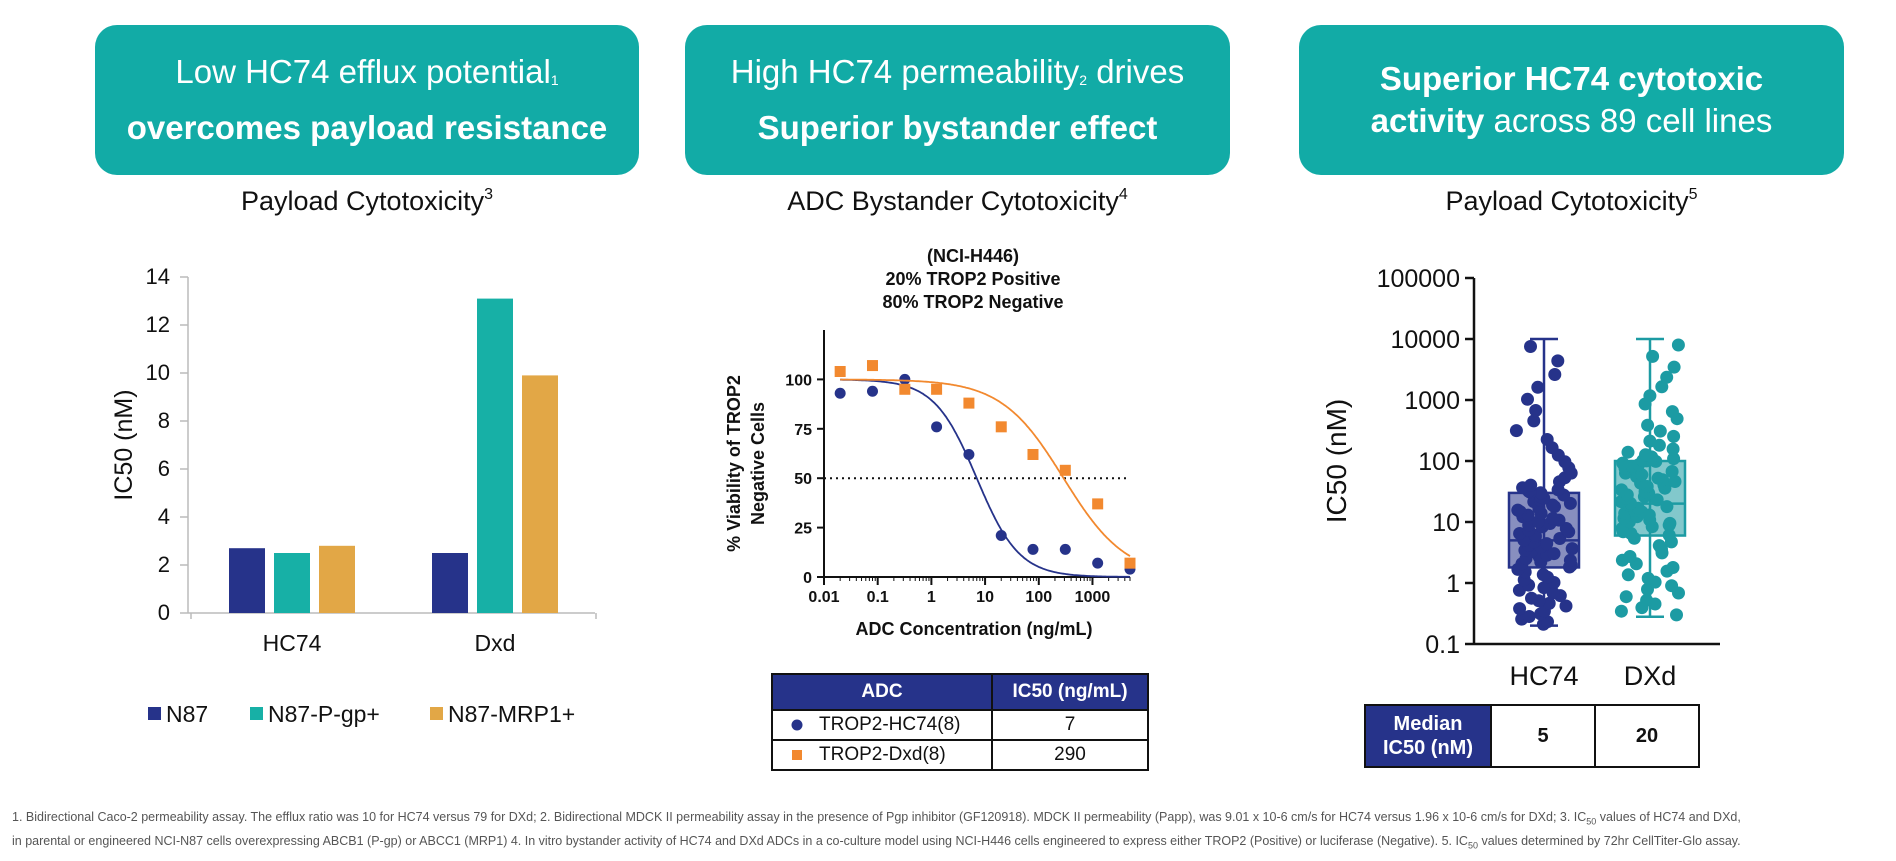 This screenshot has width=1896, height=861. Describe the element at coordinates (985, 467) in the screenshot. I see `fit-curve-trop2-dxd-8-` at that location.